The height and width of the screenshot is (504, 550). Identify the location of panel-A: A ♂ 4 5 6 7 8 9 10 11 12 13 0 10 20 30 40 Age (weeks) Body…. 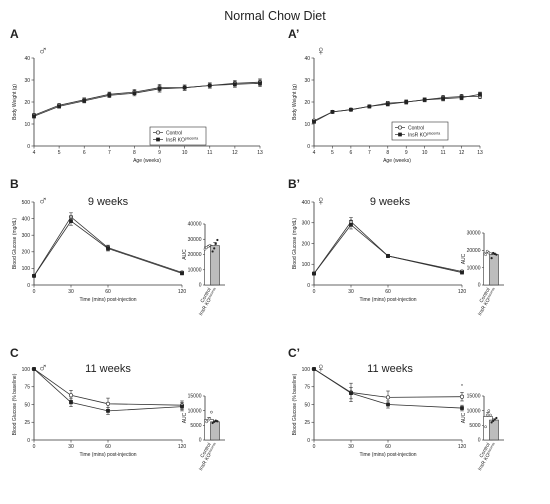
(136, 95).